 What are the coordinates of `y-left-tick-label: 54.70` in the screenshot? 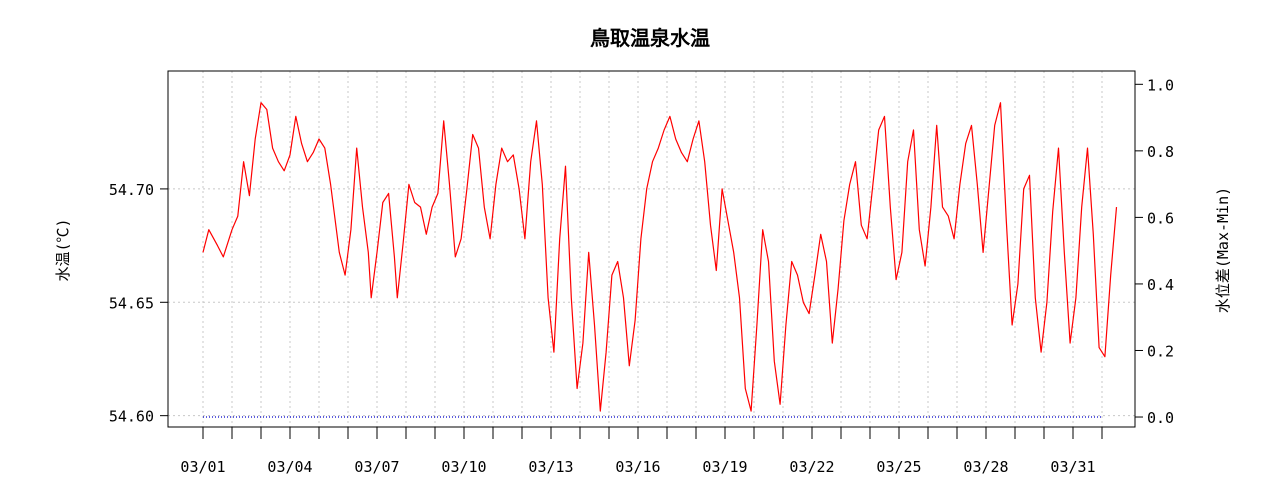 It's located at (131, 190).